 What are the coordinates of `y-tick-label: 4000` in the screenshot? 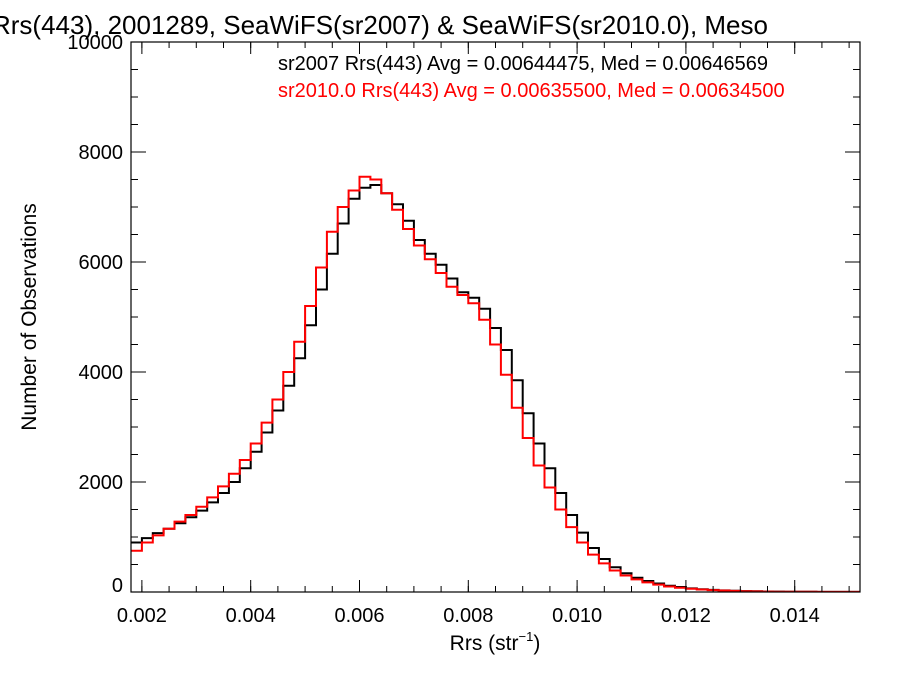 It's located at (101, 373).